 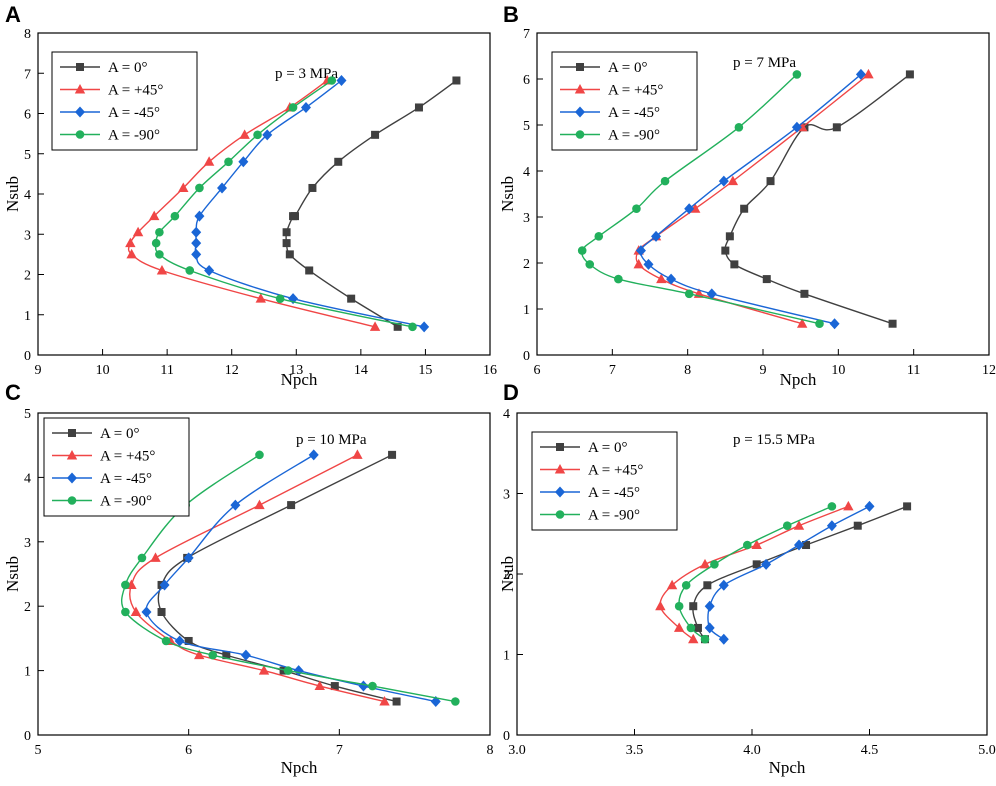 I want to click on legend-label: A = +45°, so click(x=615, y=471).